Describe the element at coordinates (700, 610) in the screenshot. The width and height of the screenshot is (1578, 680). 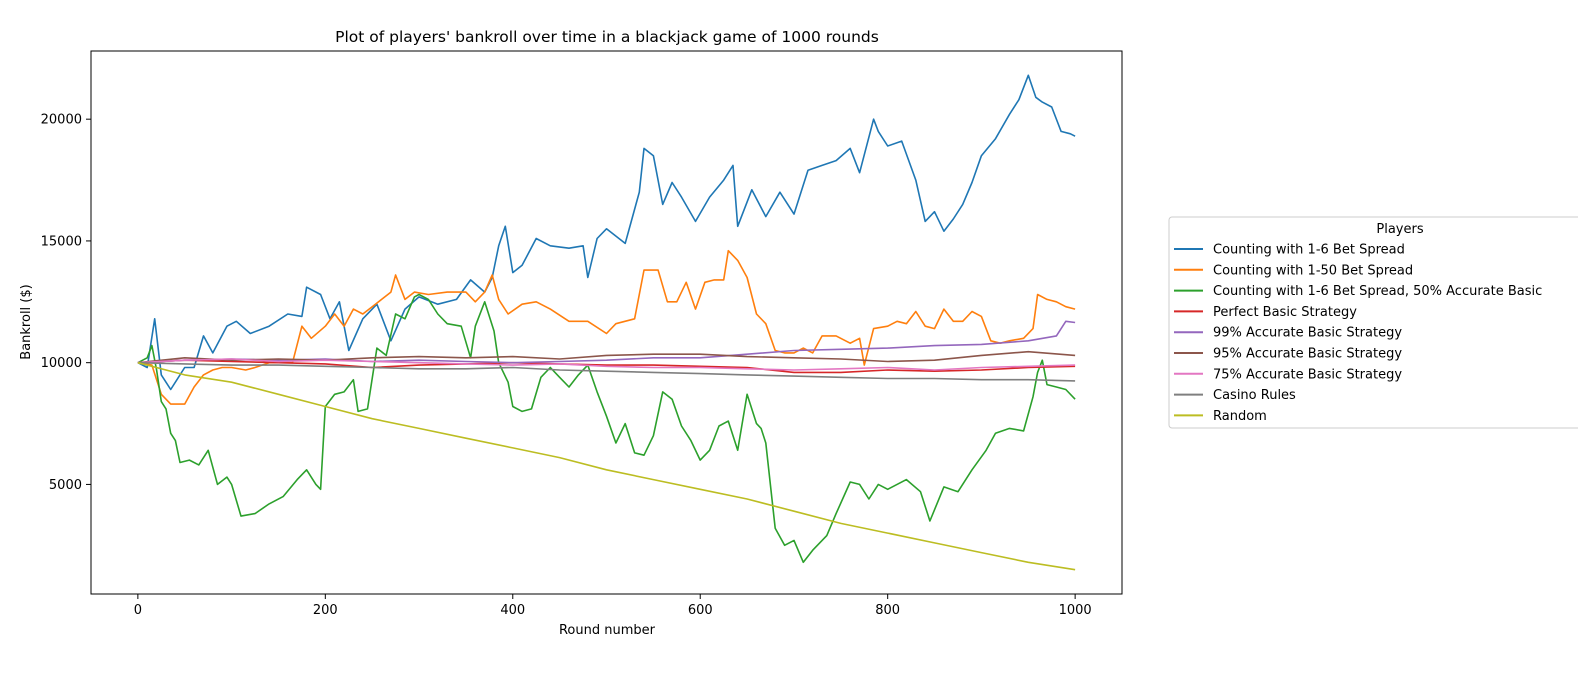
I see `x-tick-label: 600` at that location.